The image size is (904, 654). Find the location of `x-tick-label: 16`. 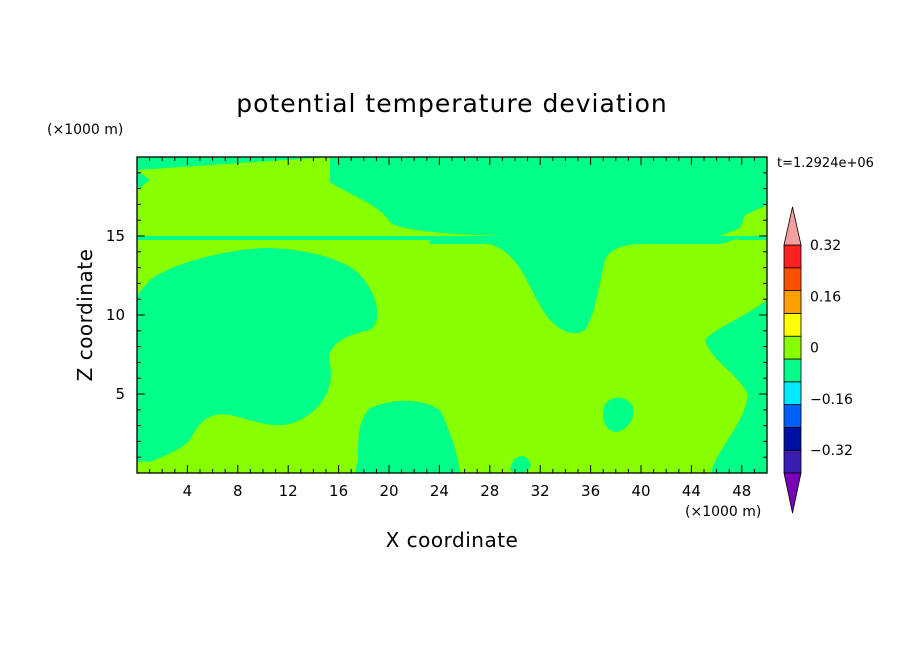

x-tick-label: 16 is located at coordinates (338, 491).